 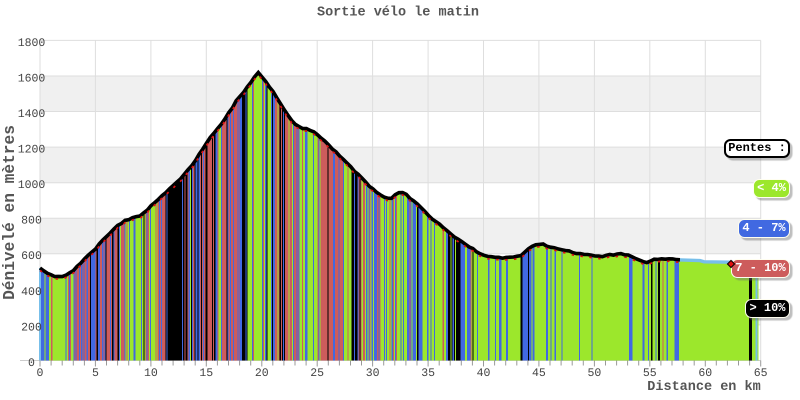 What do you see at coordinates (31, 327) in the screenshot?
I see `svg-text: 200` at bounding box center [31, 327].